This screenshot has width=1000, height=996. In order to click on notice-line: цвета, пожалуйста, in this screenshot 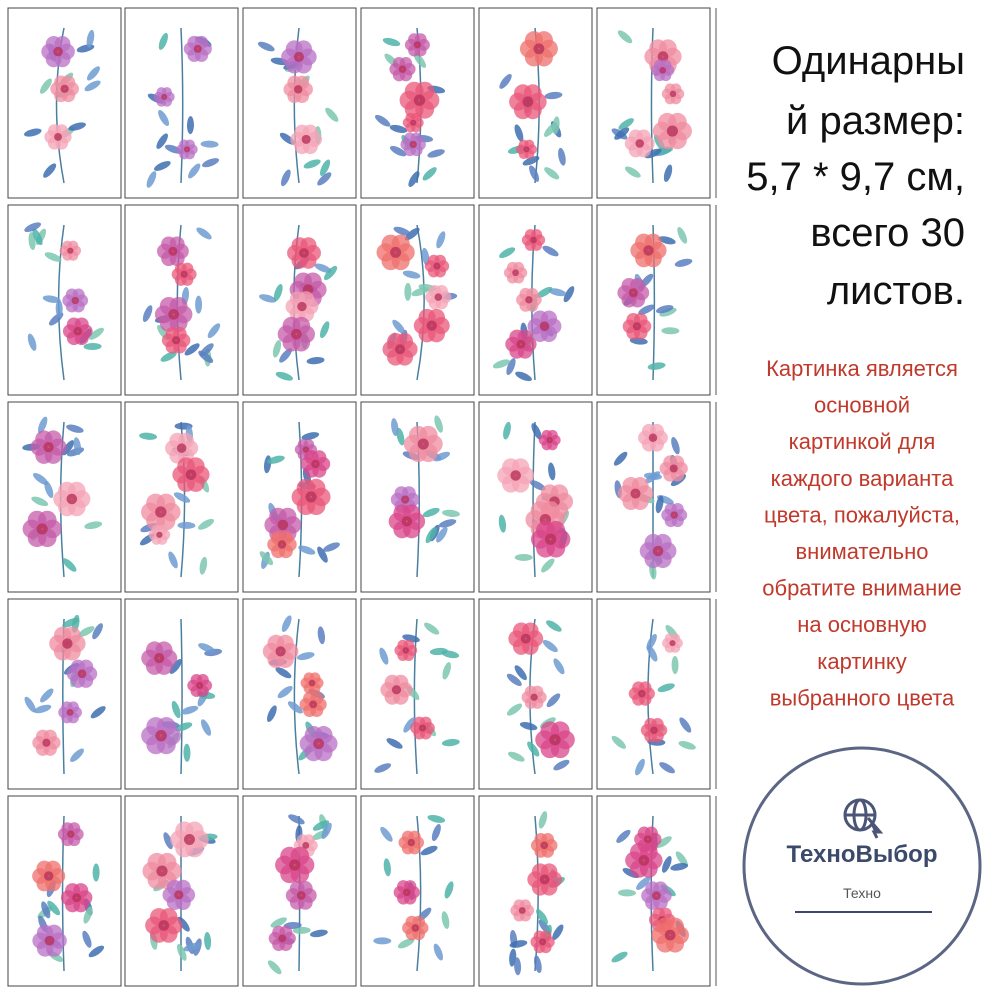, I will do `click(862, 514)`.